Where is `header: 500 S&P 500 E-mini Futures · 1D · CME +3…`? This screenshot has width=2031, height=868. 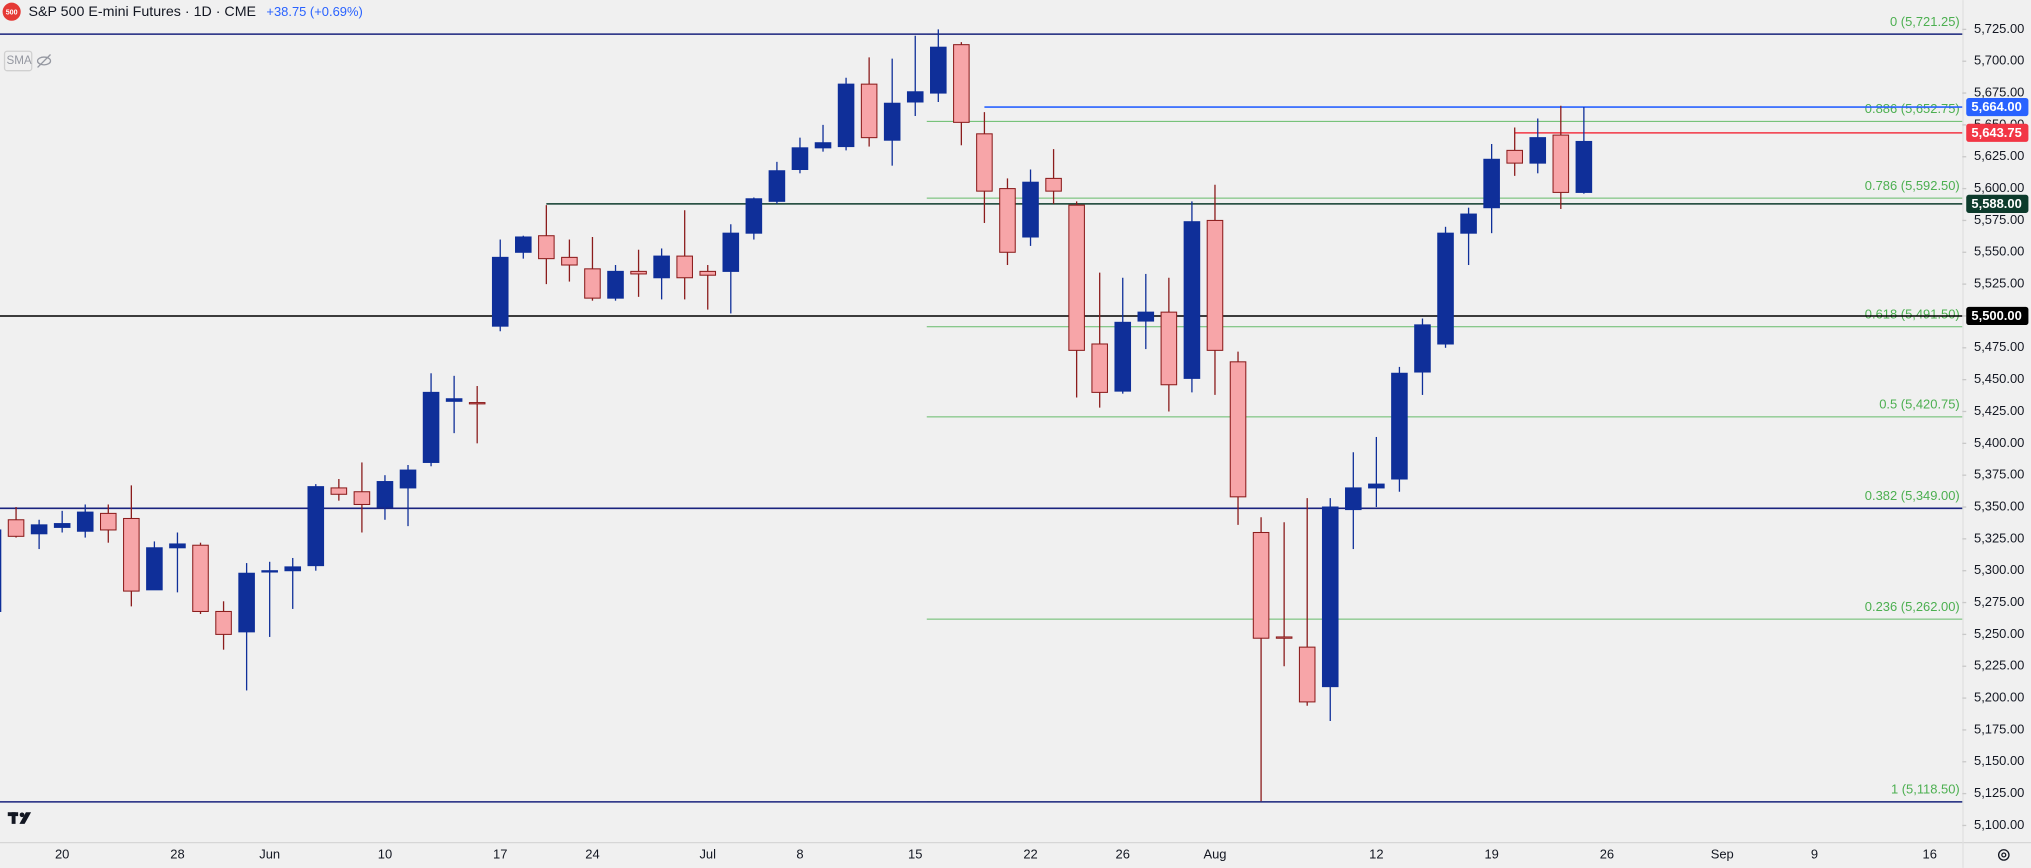
header: 500 S&P 500 E-mini Futures · 1D · CME +3… is located at coordinates (182, 37).